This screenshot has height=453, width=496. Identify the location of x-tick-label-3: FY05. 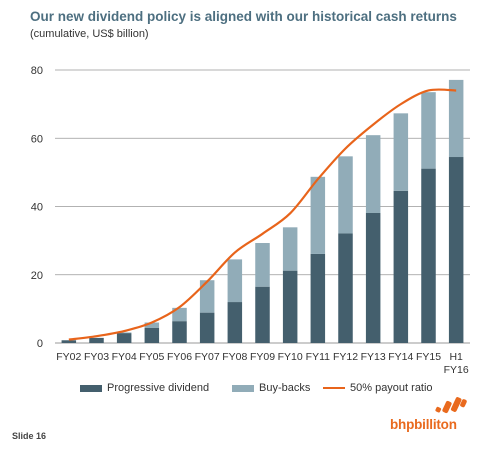
(151, 357).